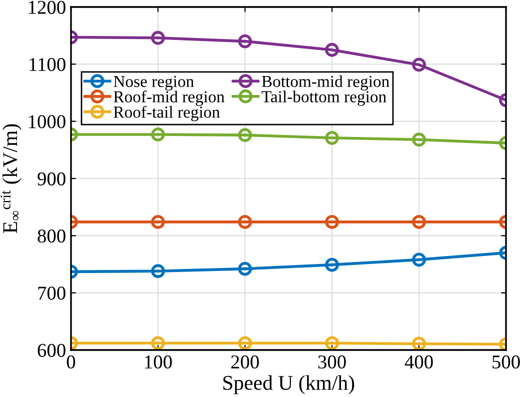  I want to click on x-tick-label: 300, so click(332, 362).